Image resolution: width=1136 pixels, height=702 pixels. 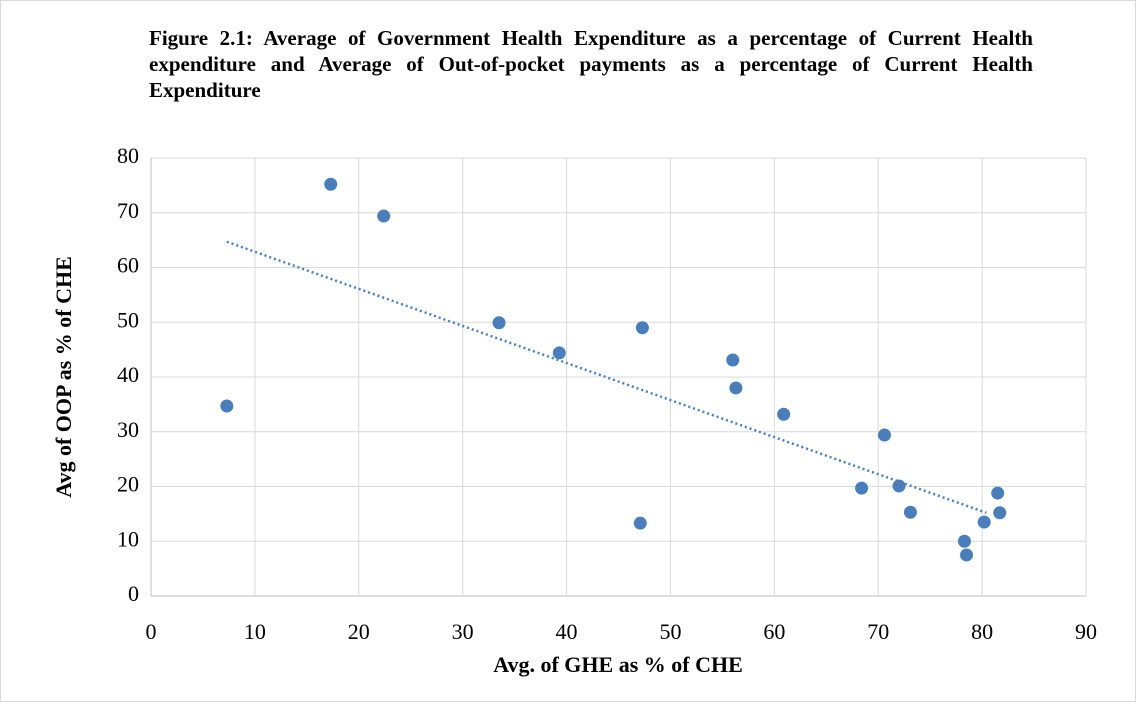 What do you see at coordinates (128, 484) in the screenshot?
I see `y-tick-label: 20` at bounding box center [128, 484].